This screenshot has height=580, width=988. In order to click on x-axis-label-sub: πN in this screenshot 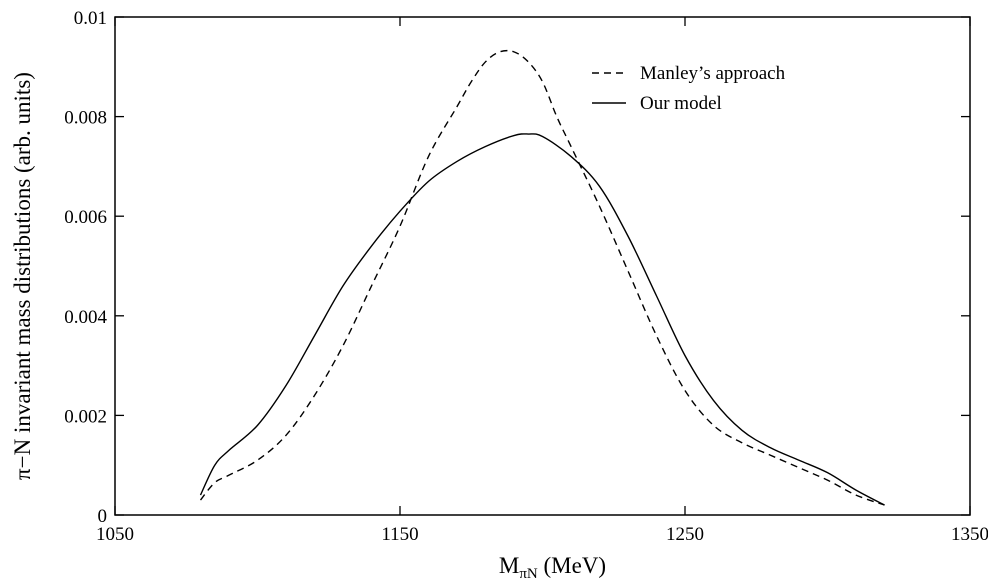, I will do `click(528, 573)`.